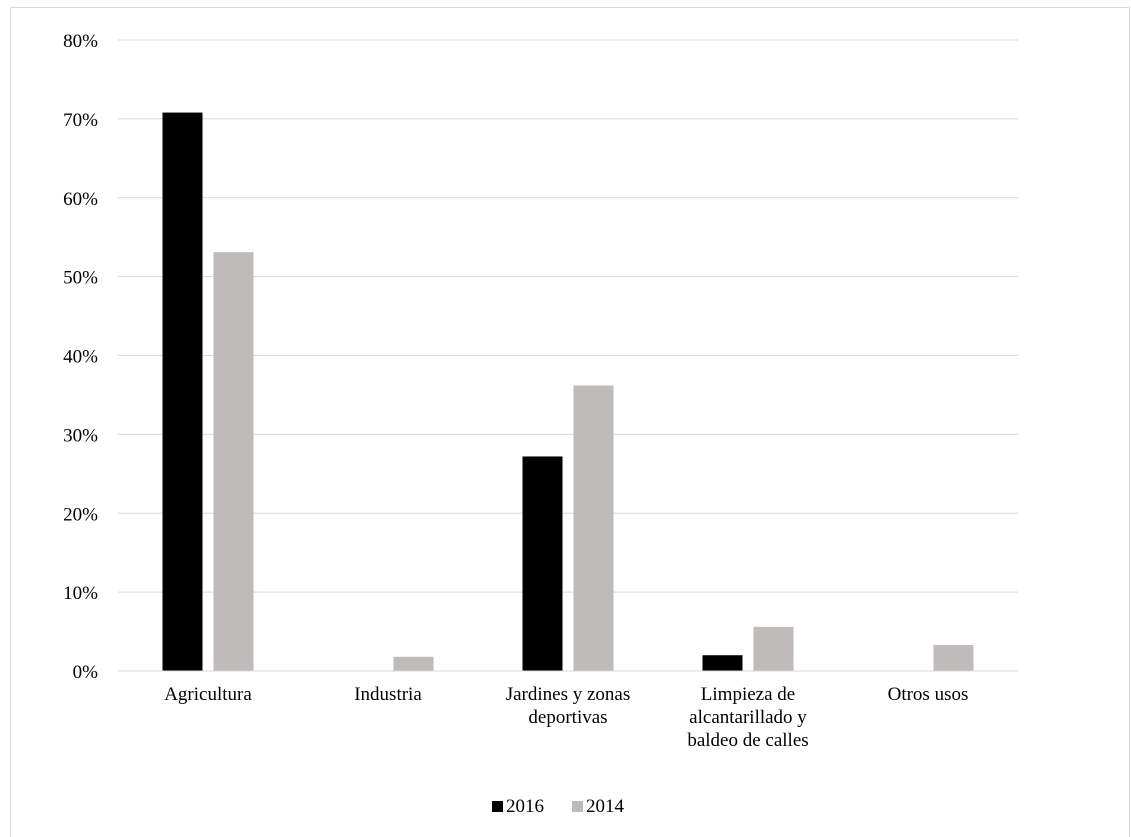  I want to click on x-category-label: Otros usos, so click(928, 694).